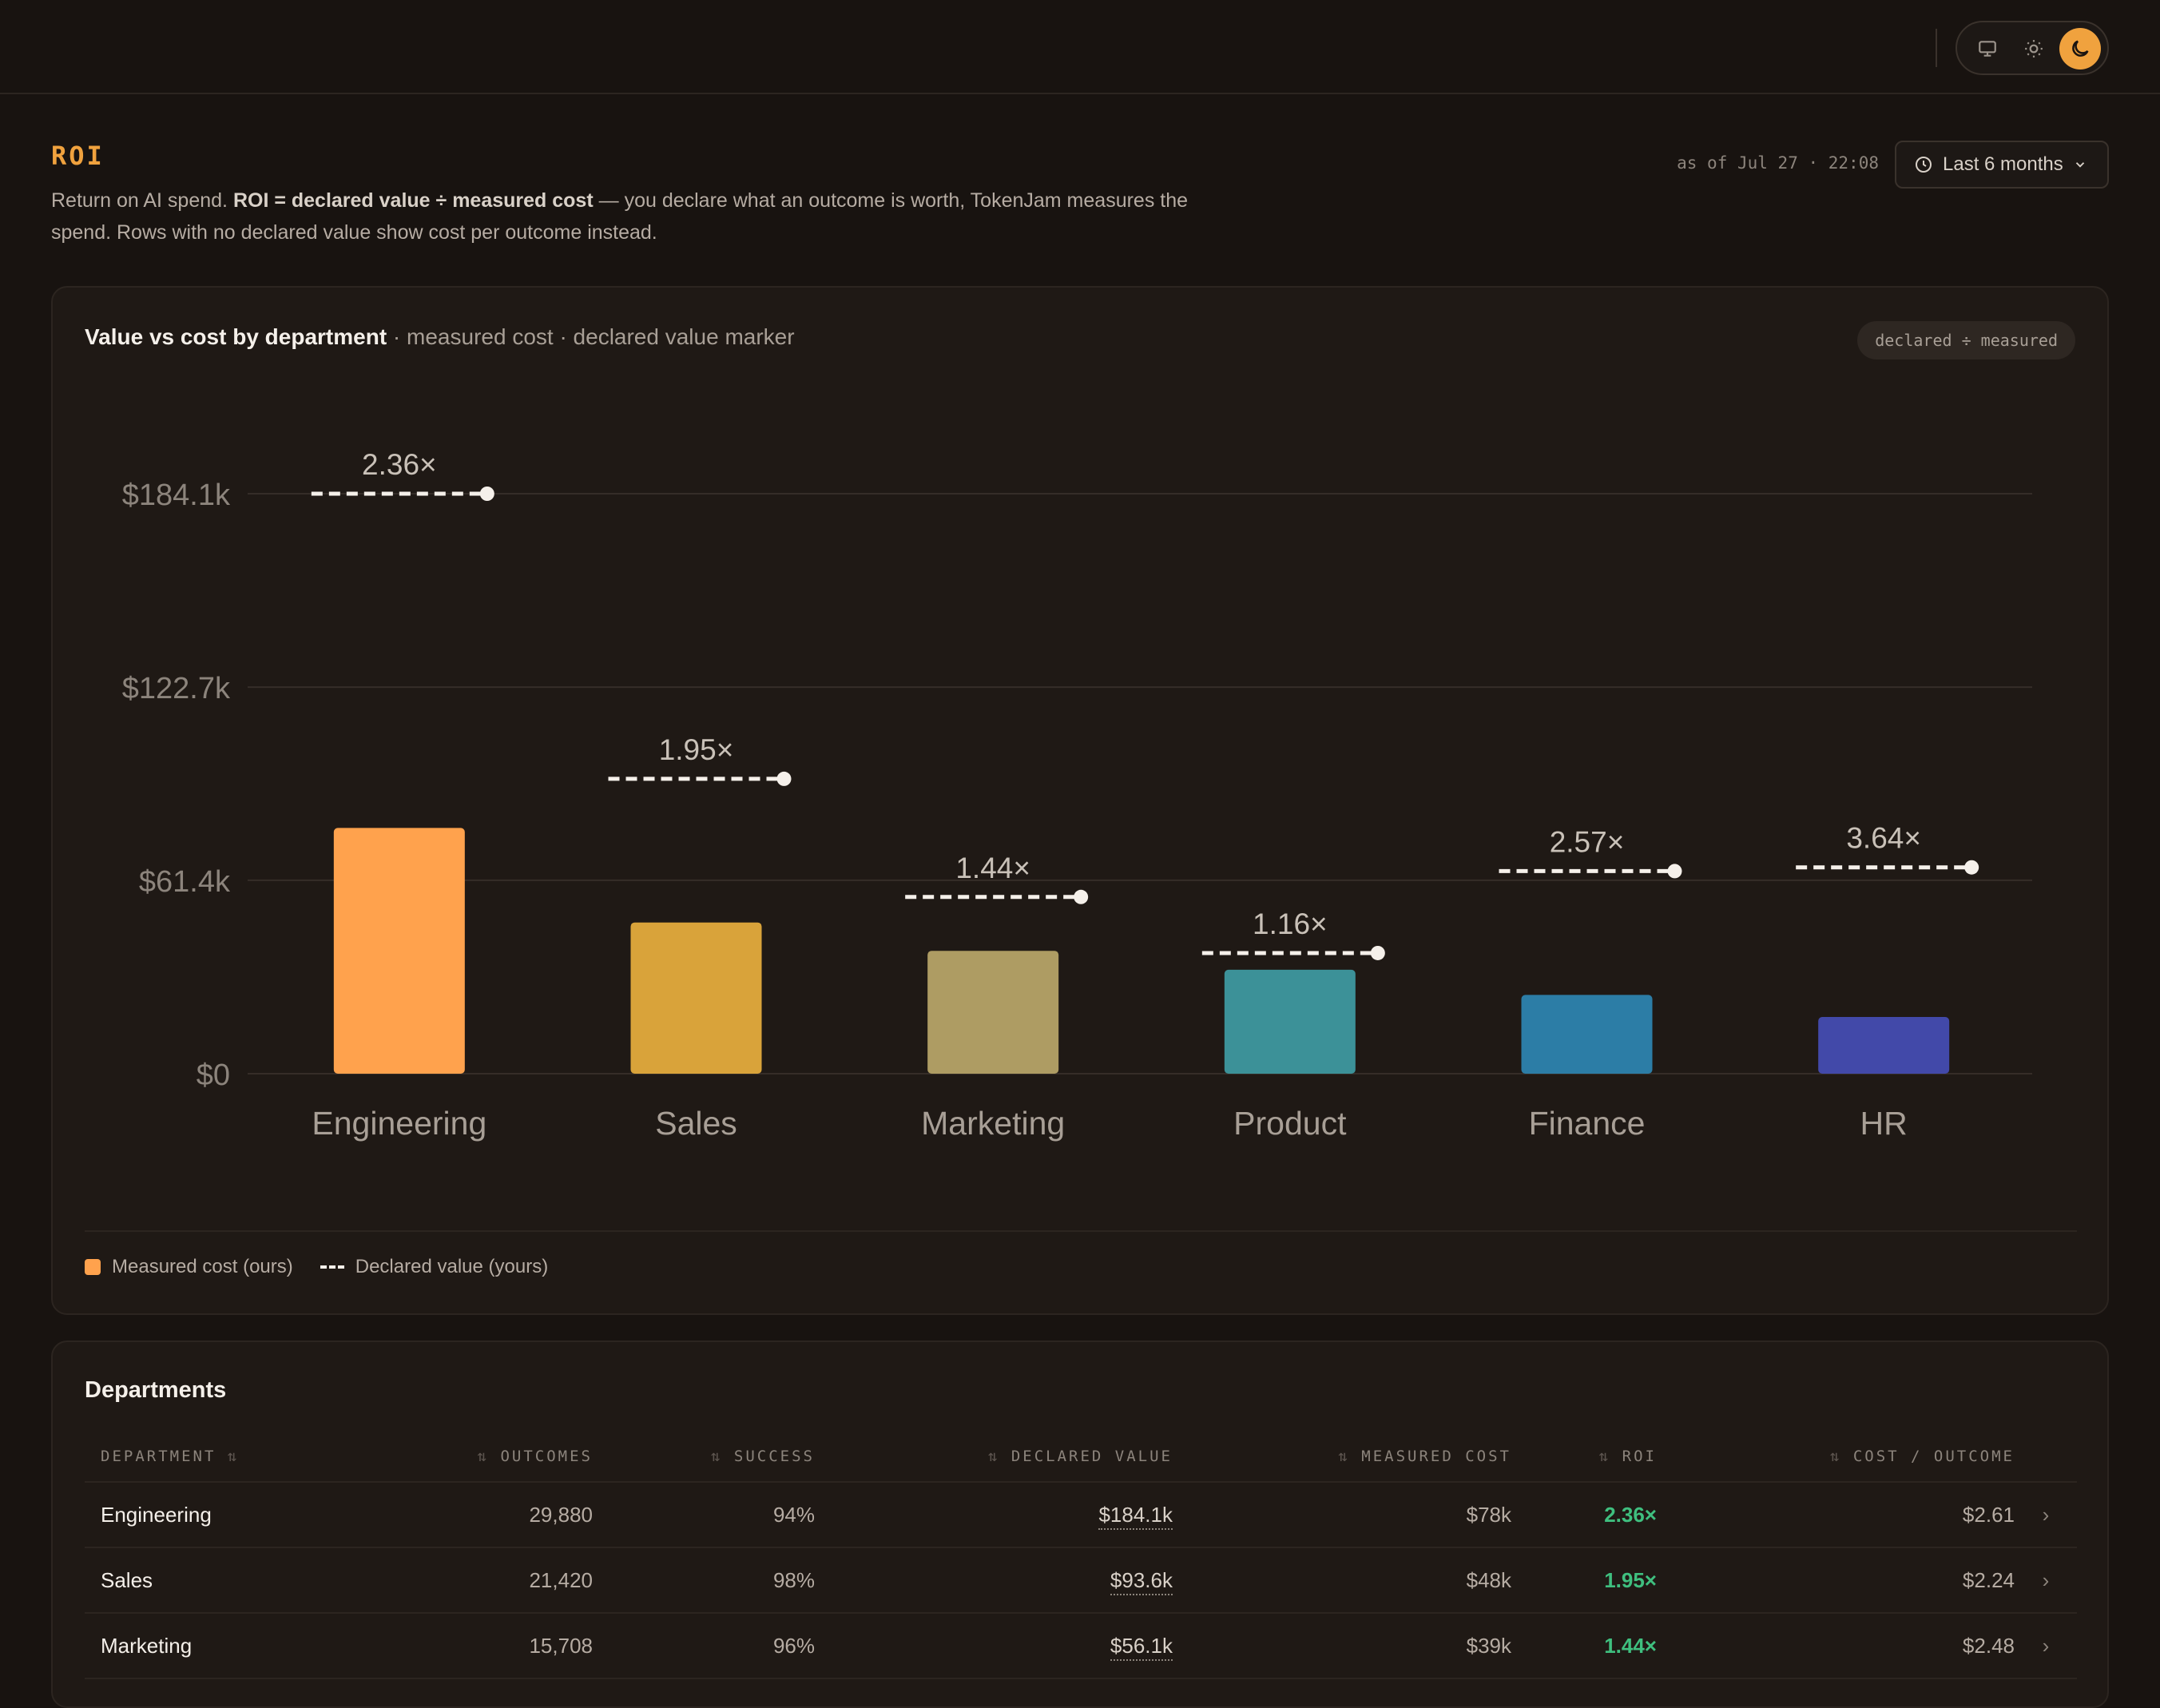  What do you see at coordinates (495, 1580) in the screenshot?
I see `outcomes-cell: 21,420` at bounding box center [495, 1580].